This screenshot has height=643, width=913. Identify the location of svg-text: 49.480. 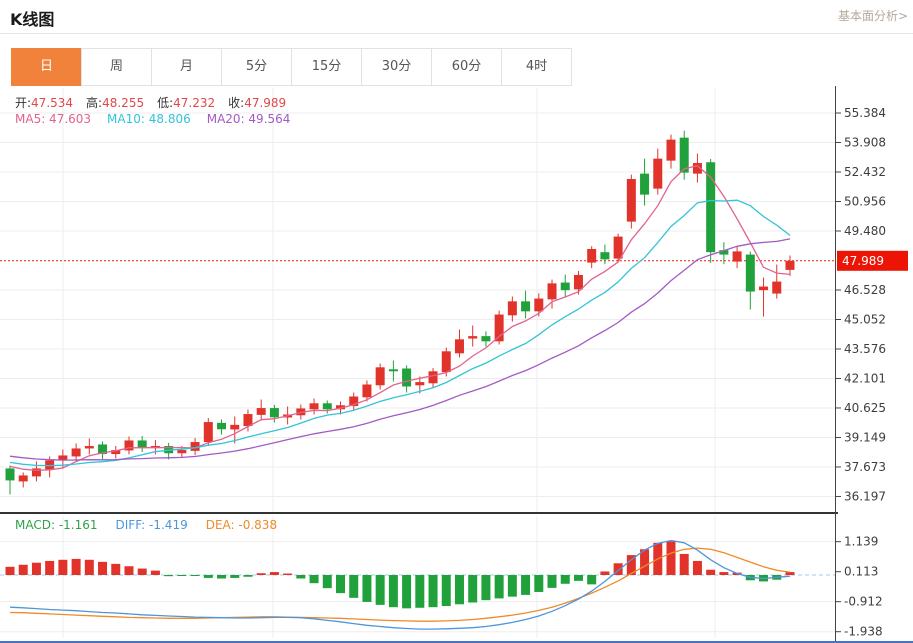
(865, 231).